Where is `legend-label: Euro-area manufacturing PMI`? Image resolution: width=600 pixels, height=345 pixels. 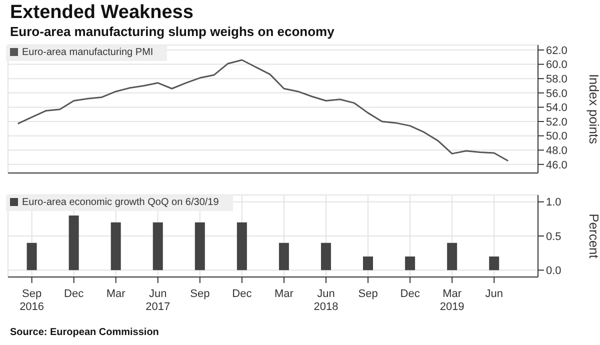 legend-label: Euro-area manufacturing PMI is located at coordinates (88, 52).